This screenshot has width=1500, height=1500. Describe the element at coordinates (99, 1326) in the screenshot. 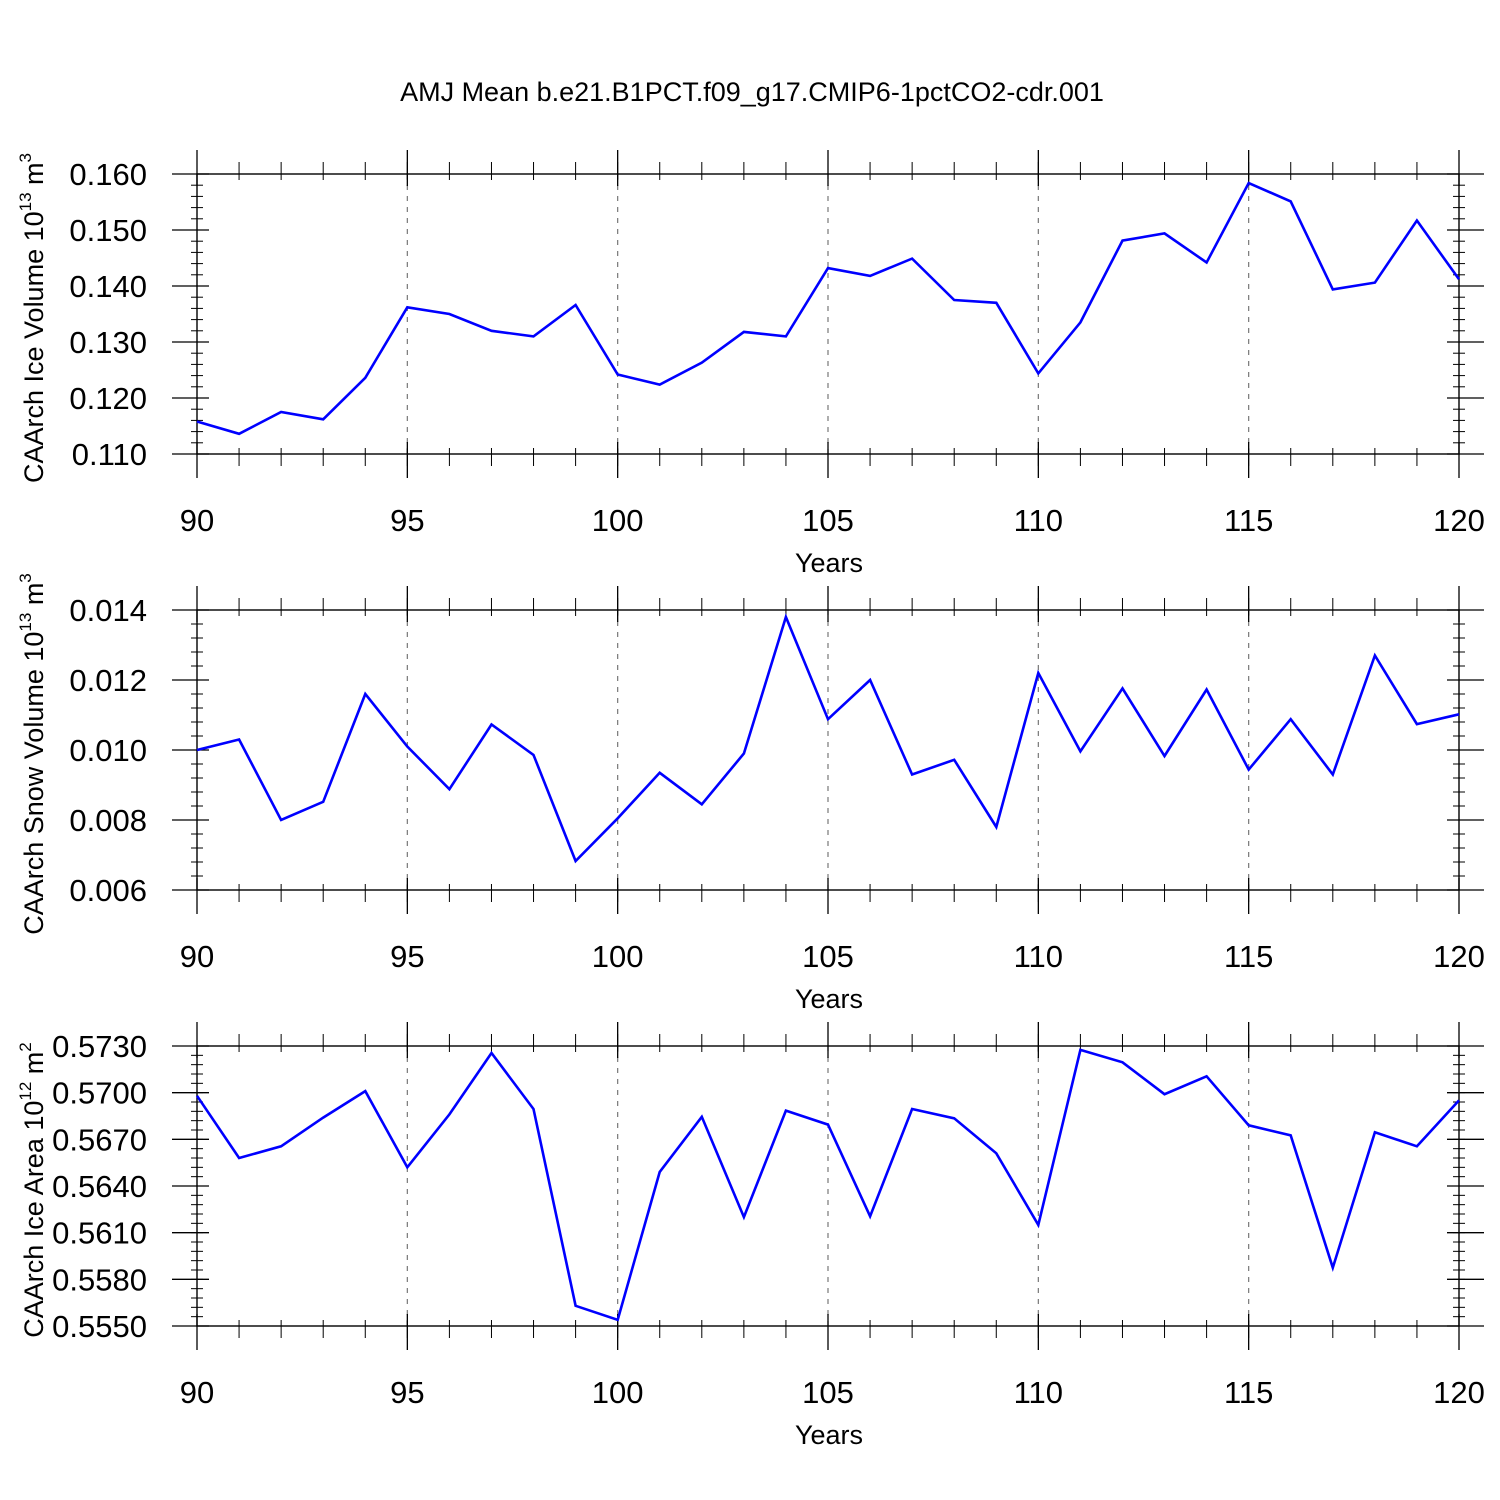

I see `y-tick-label: 0.5550` at that location.